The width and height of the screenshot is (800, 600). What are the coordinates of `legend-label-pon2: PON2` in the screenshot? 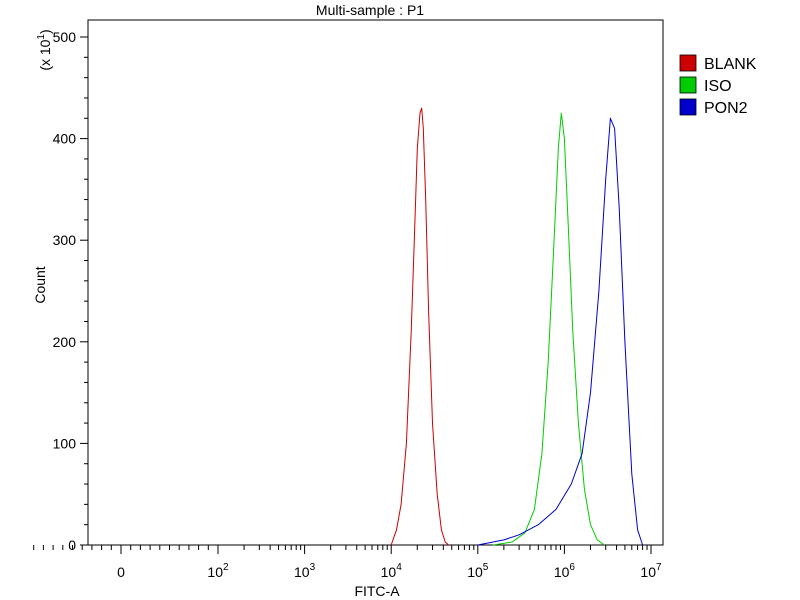 It's located at (726, 108).